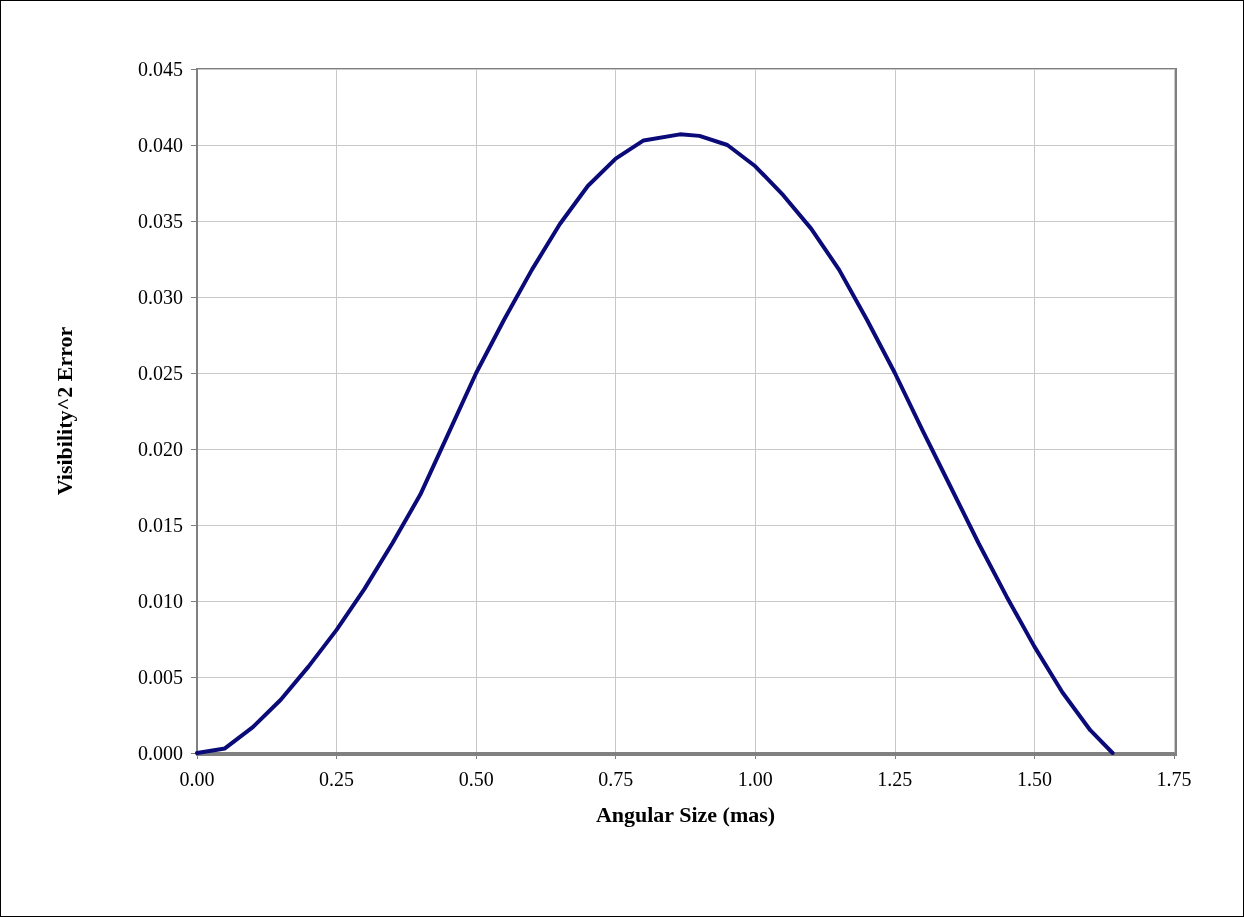 The width and height of the screenshot is (1244, 917). I want to click on y-tick-label: 0.035, so click(160, 221).